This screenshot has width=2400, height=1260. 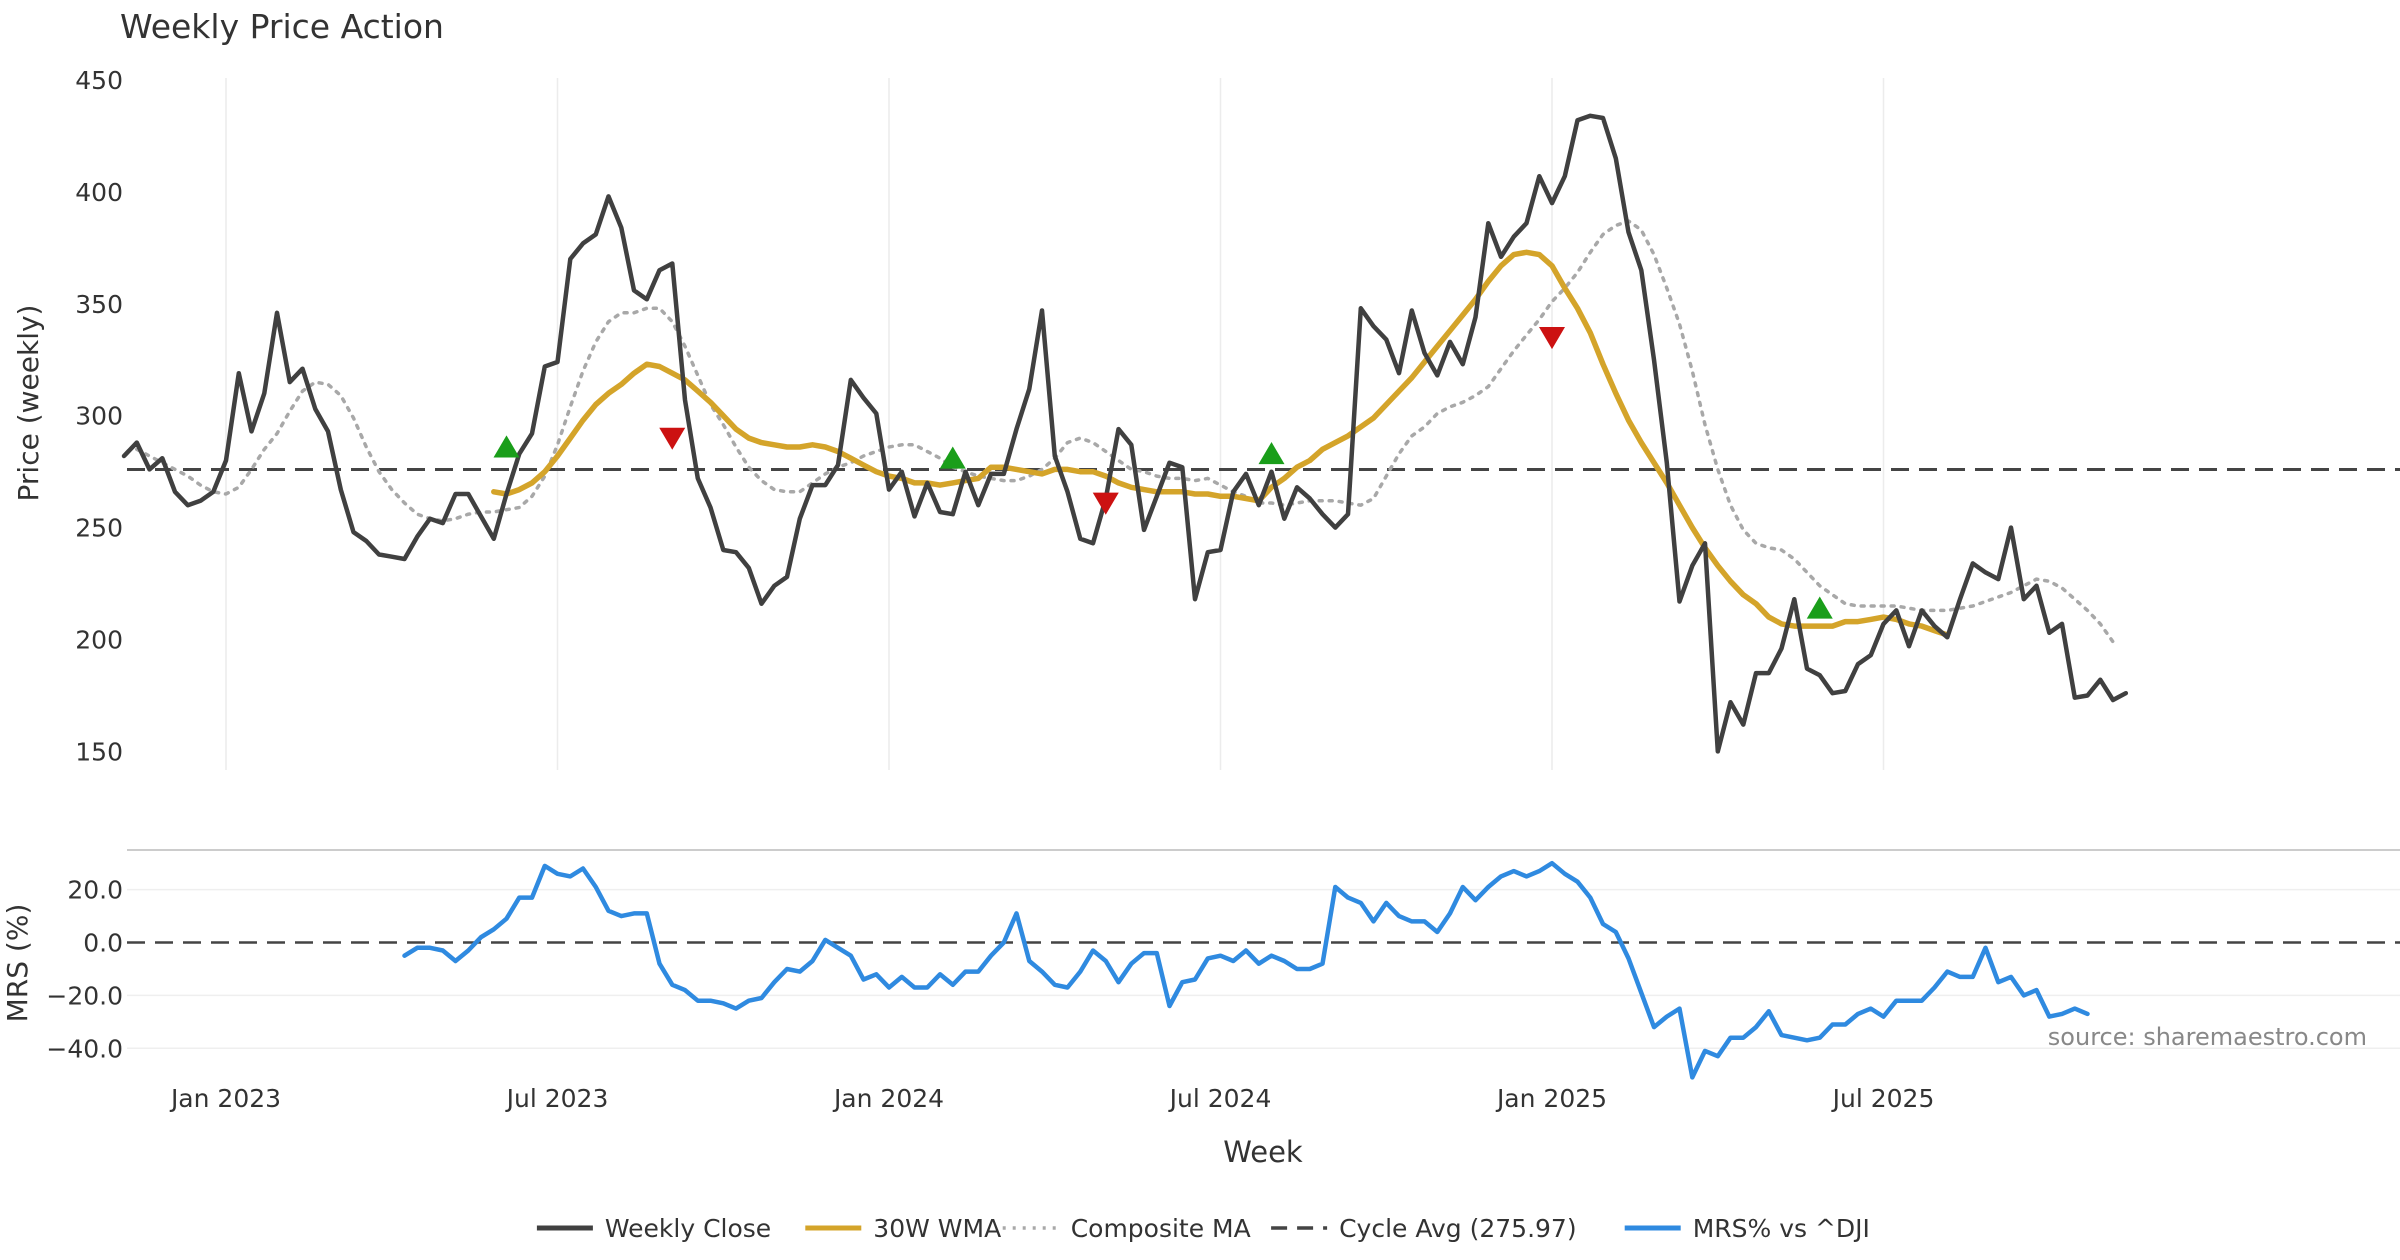 I want to click on x-tick-label: Jul 2024, so click(x=1220, y=1098).